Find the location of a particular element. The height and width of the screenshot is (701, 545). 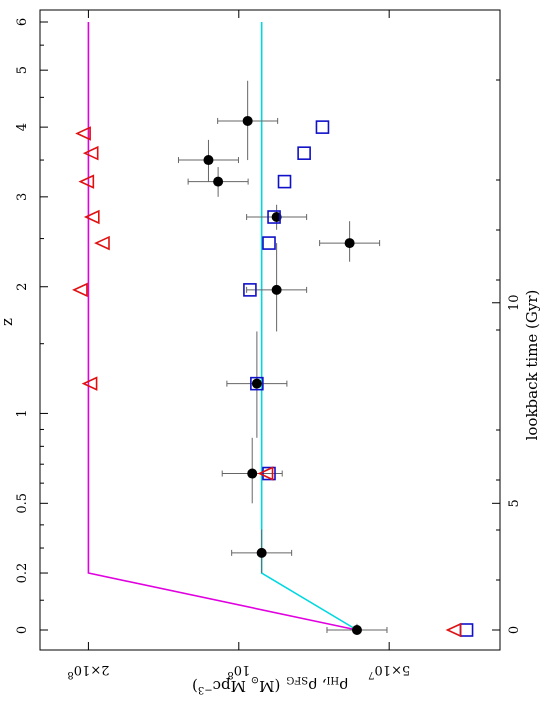

z-tick-label: 6 is located at coordinates (22, 22).